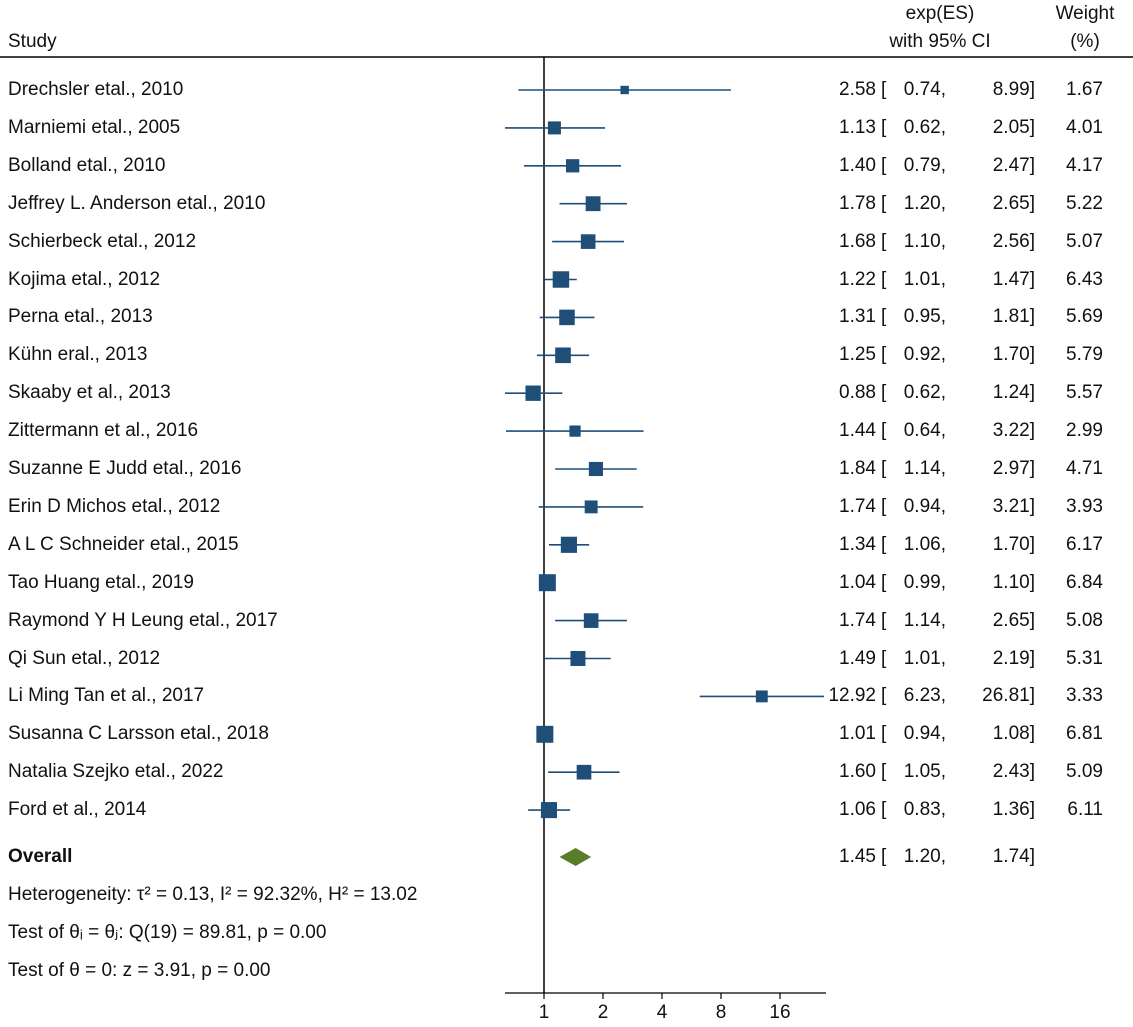  What do you see at coordinates (857, 810) in the screenshot?
I see `es-value: 1.06` at bounding box center [857, 810].